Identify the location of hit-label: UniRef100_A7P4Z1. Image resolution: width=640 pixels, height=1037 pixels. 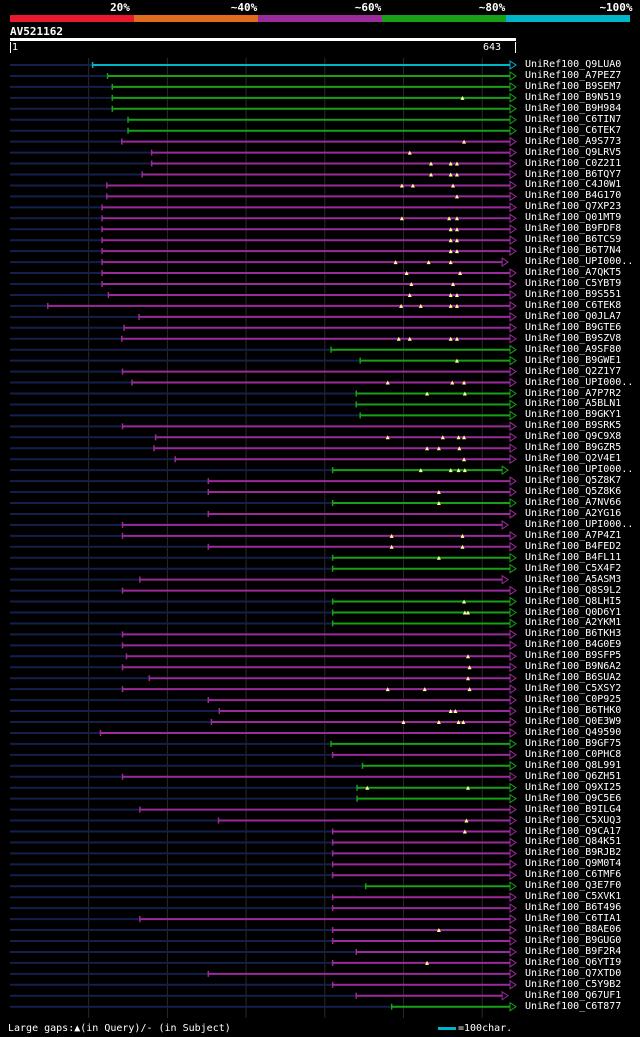
(573, 535).